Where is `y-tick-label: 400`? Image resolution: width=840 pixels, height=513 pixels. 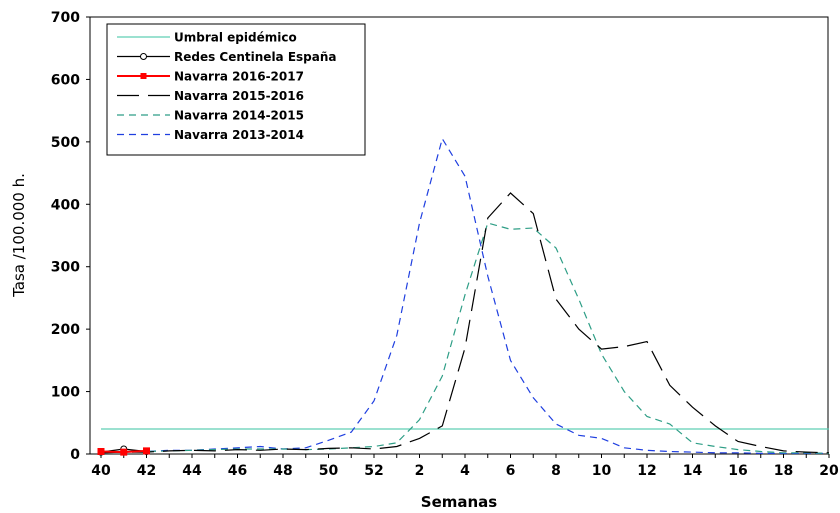 y-tick-label: 400 is located at coordinates (65, 205).